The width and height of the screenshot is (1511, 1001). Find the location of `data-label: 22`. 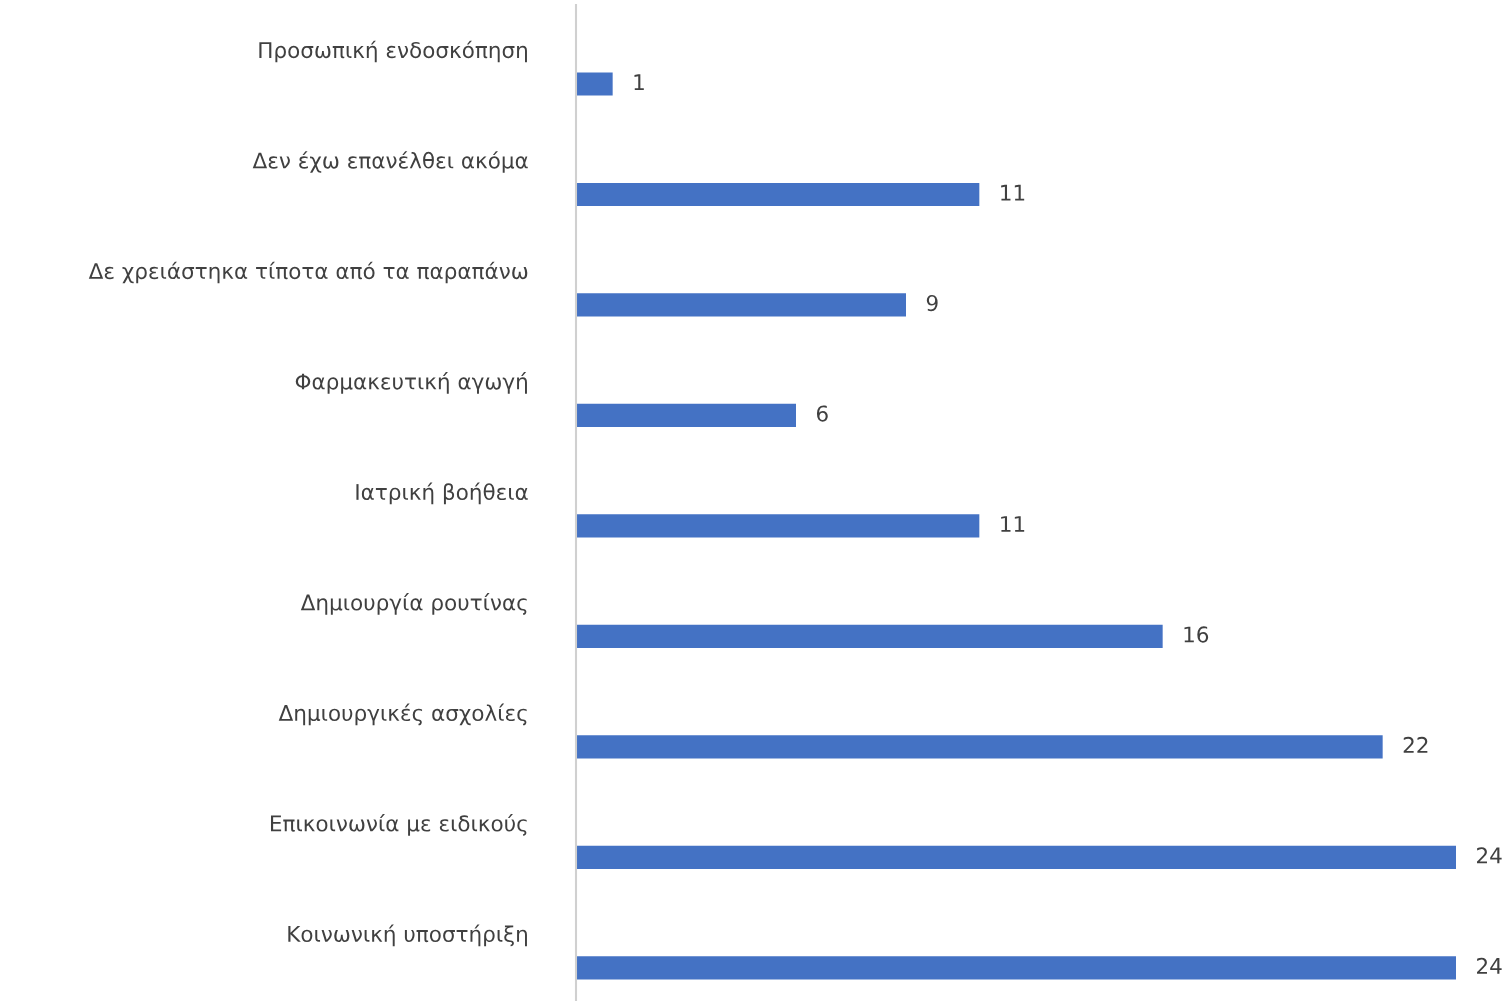

data-label: 22 is located at coordinates (1415, 744).